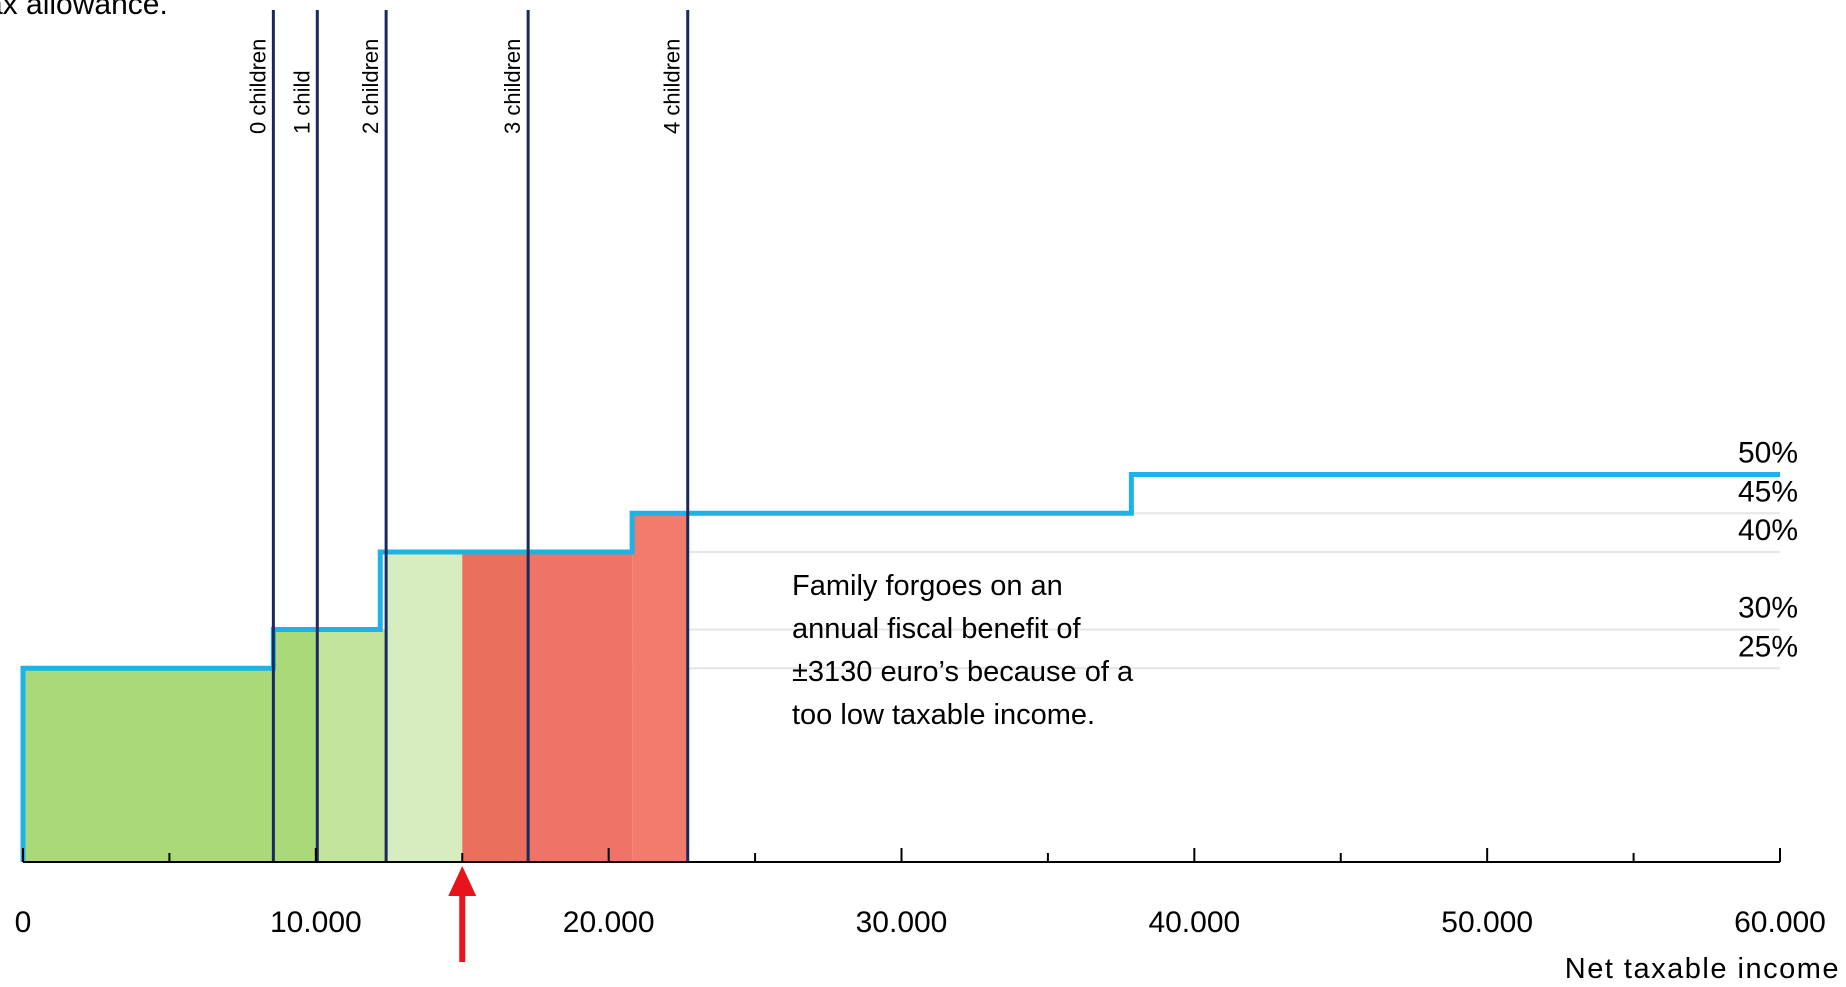 The width and height of the screenshot is (1846, 987). I want to click on rate-label-3: 30%, so click(1768, 608).